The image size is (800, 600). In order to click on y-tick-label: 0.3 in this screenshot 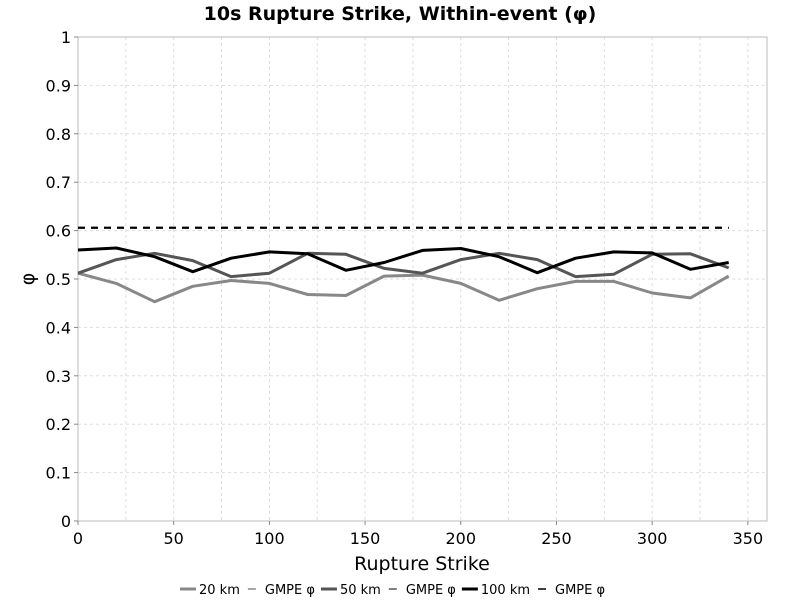, I will do `click(58, 376)`.